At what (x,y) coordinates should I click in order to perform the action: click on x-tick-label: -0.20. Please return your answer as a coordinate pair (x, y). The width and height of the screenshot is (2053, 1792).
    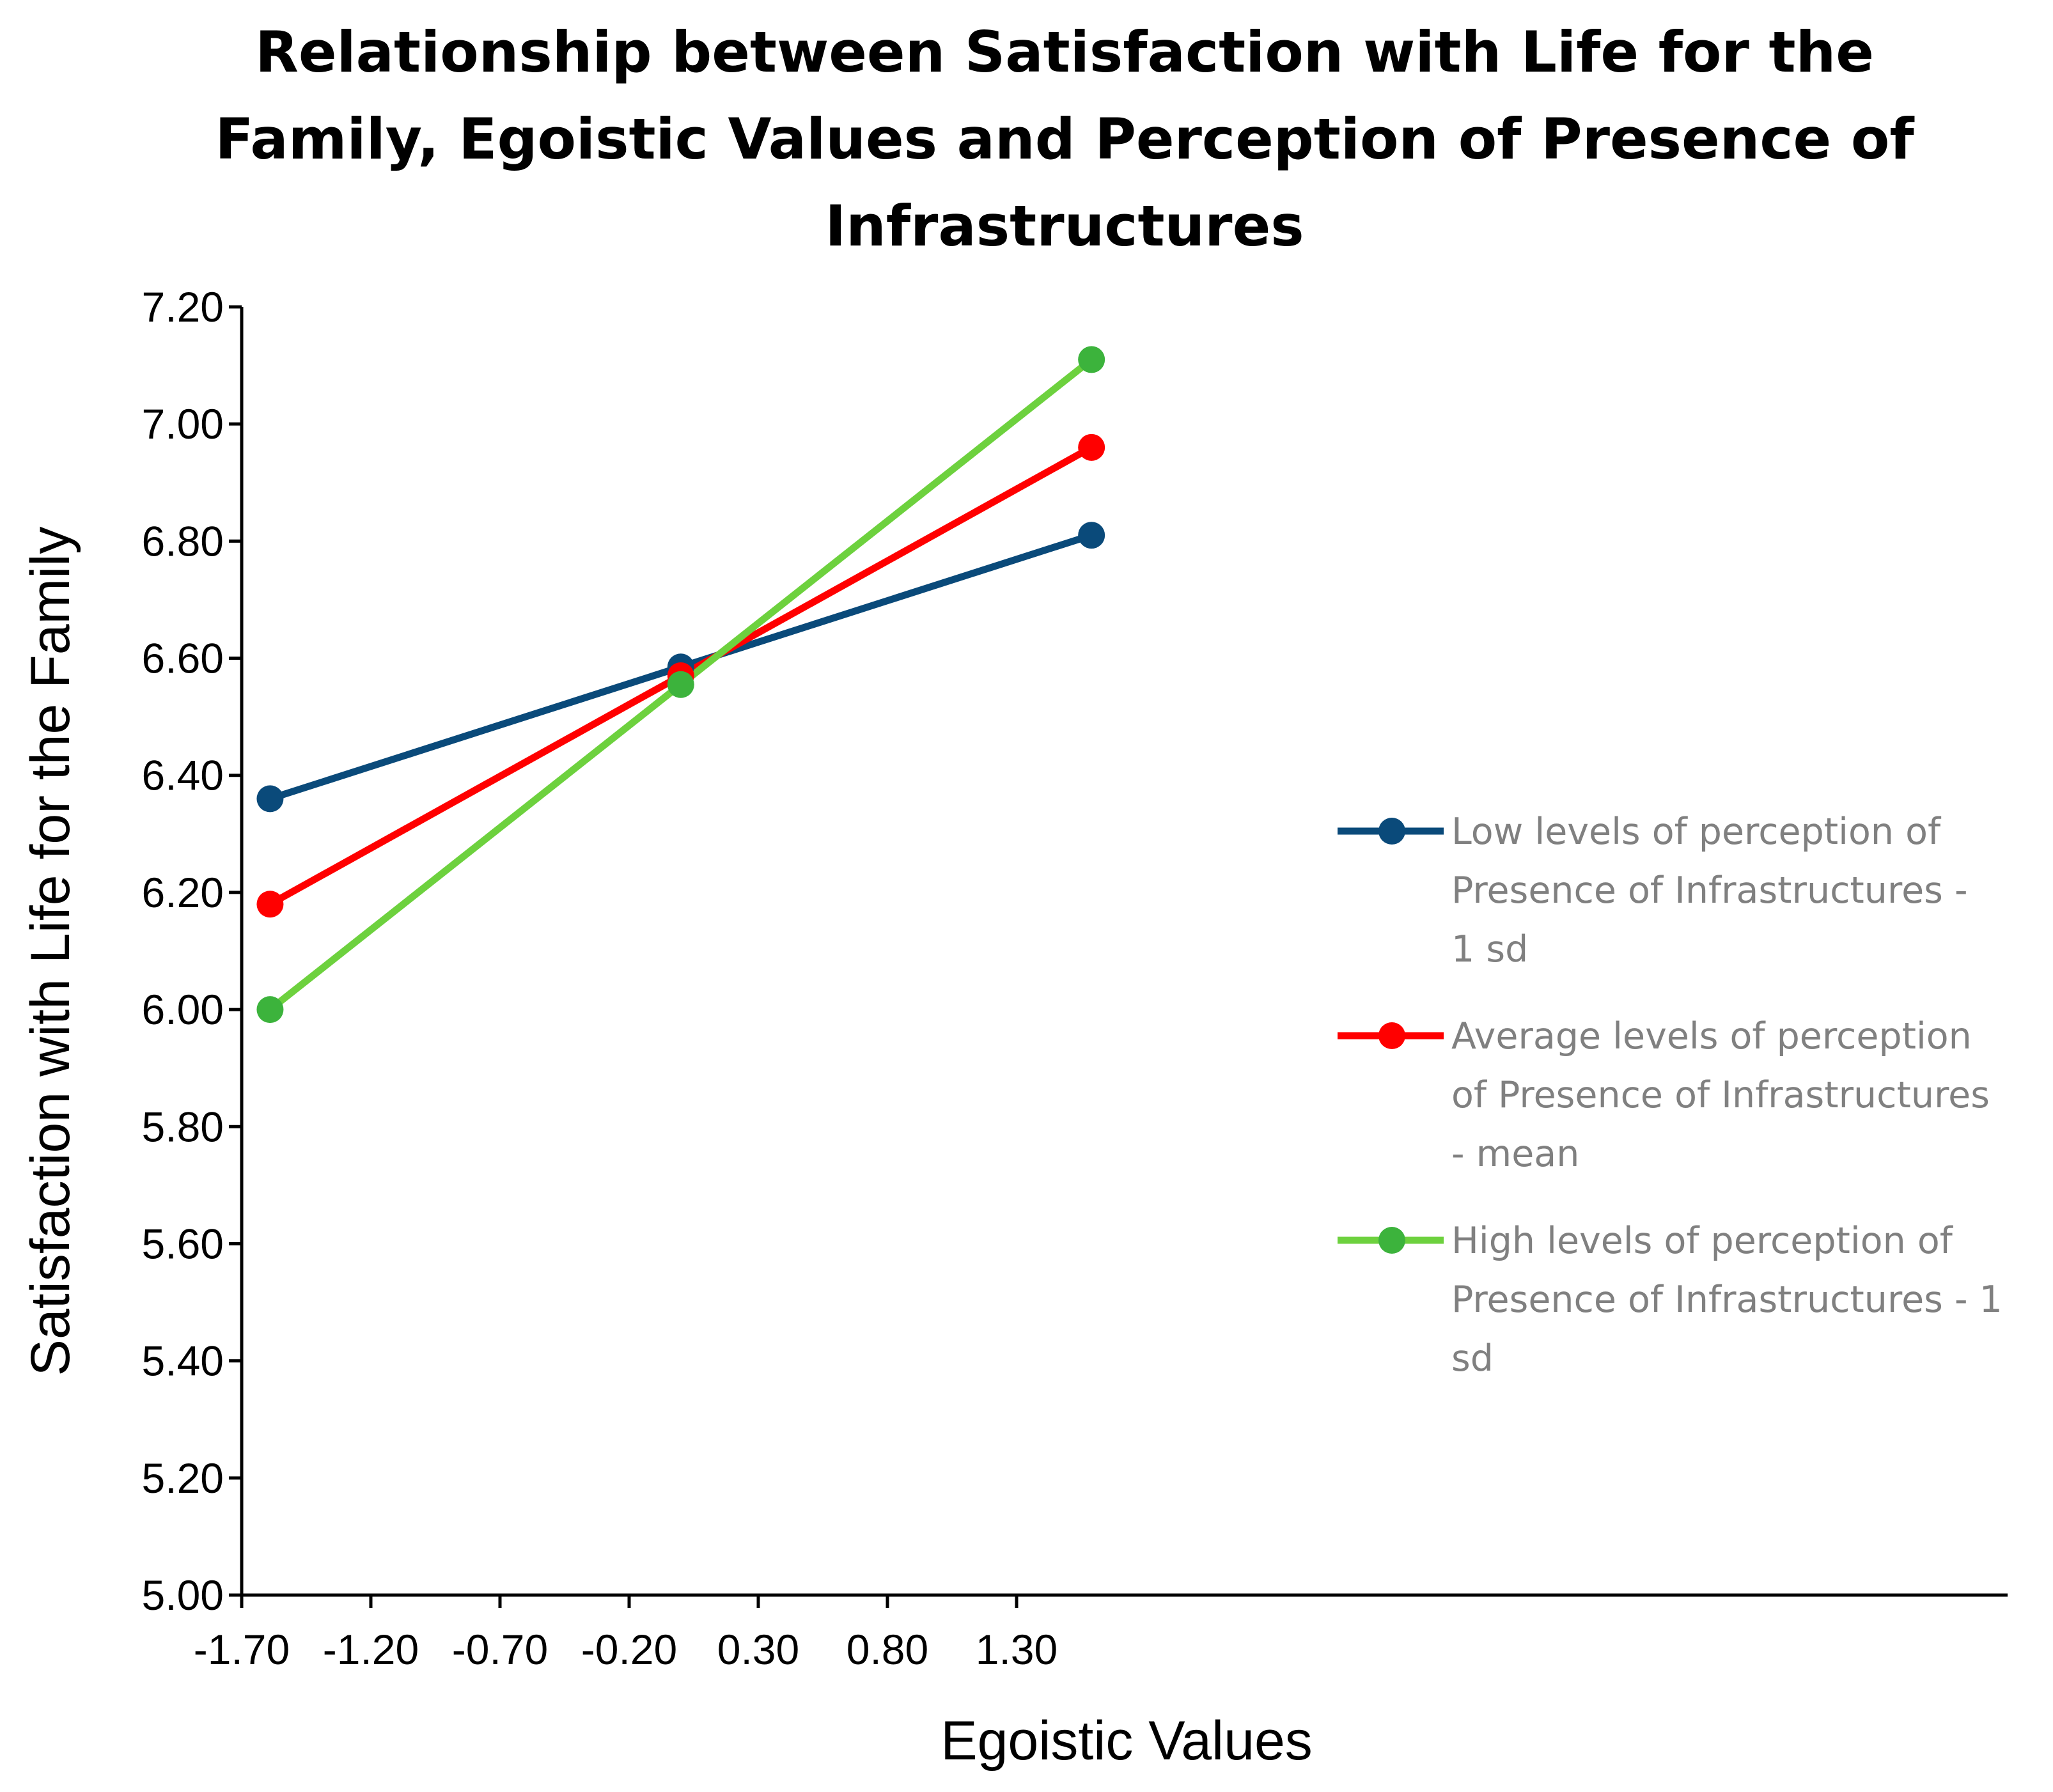
    Looking at the image, I should click on (629, 1650).